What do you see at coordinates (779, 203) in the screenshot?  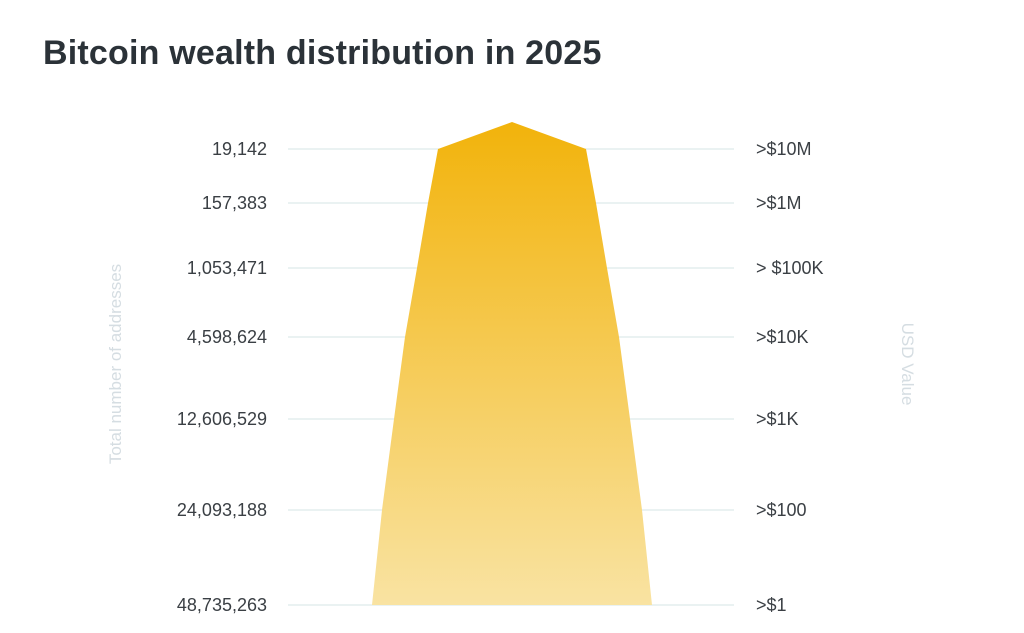 I see `usd-value-label: >$1M` at bounding box center [779, 203].